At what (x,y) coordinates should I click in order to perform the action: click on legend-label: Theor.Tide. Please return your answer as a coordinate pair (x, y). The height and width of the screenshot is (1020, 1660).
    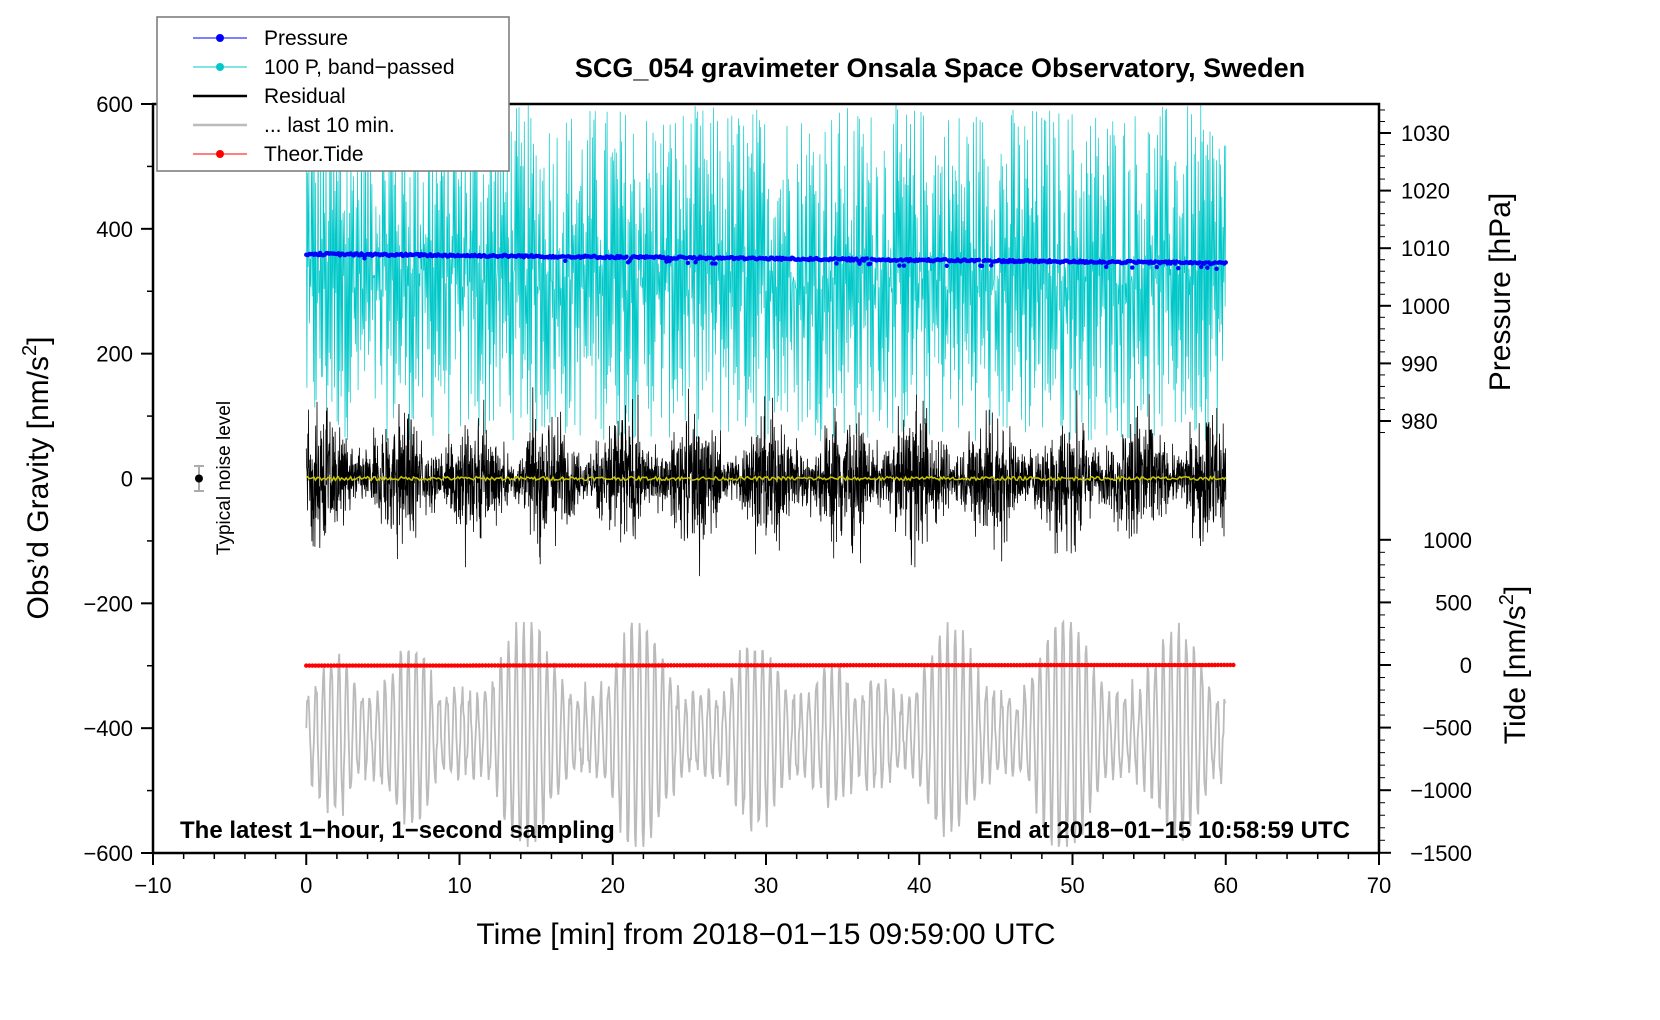
    Looking at the image, I should click on (314, 154).